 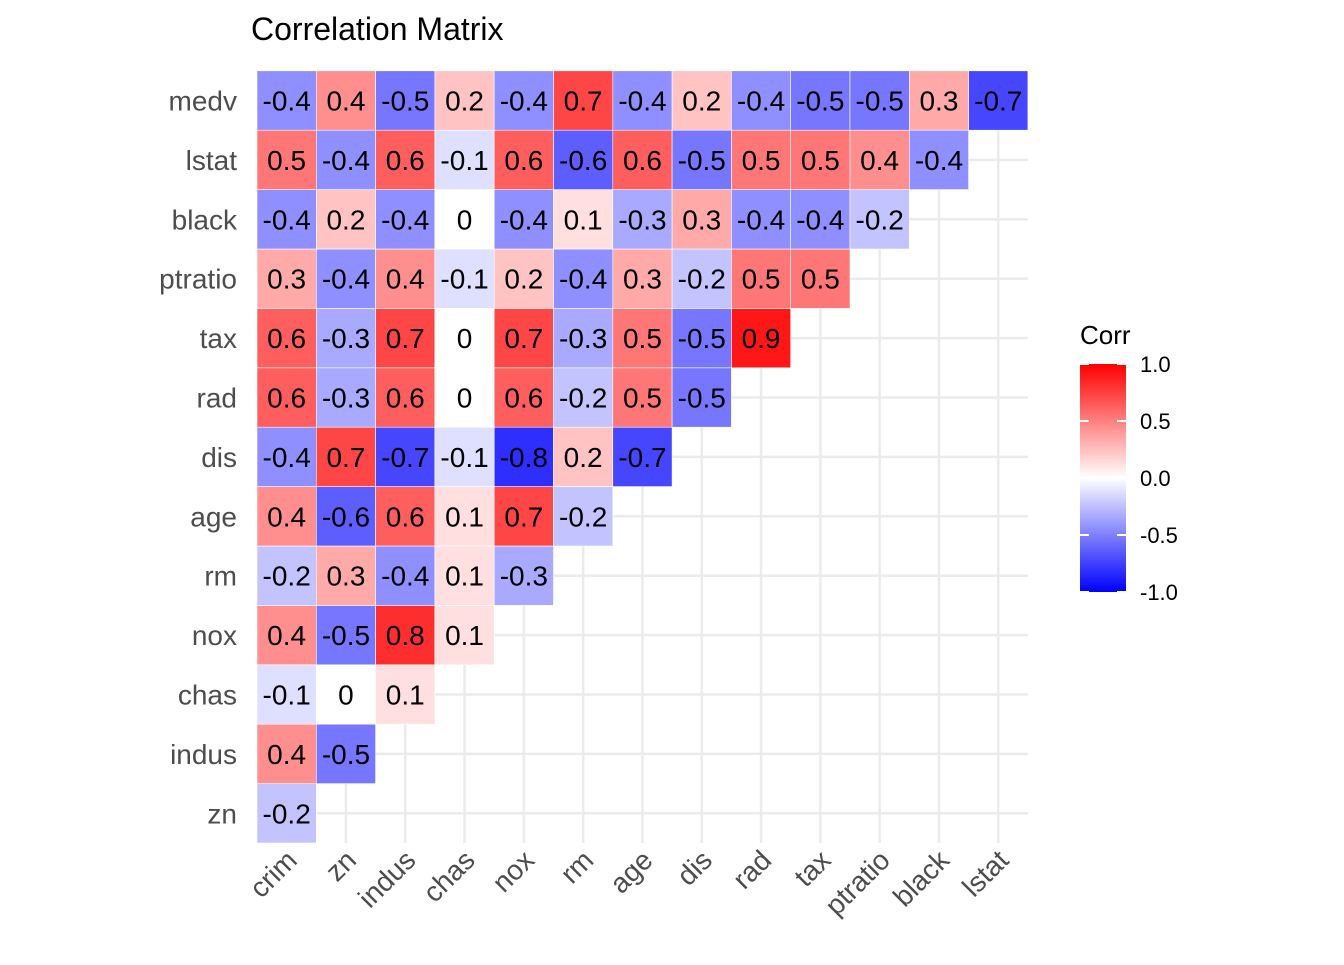 What do you see at coordinates (340, 865) in the screenshot?
I see `x-tick-label: zn` at bounding box center [340, 865].